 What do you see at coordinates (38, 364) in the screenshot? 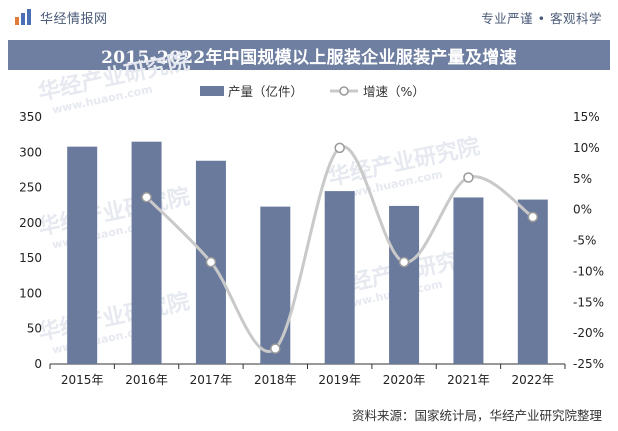
I see `y-left-tick-label: 0` at bounding box center [38, 364].